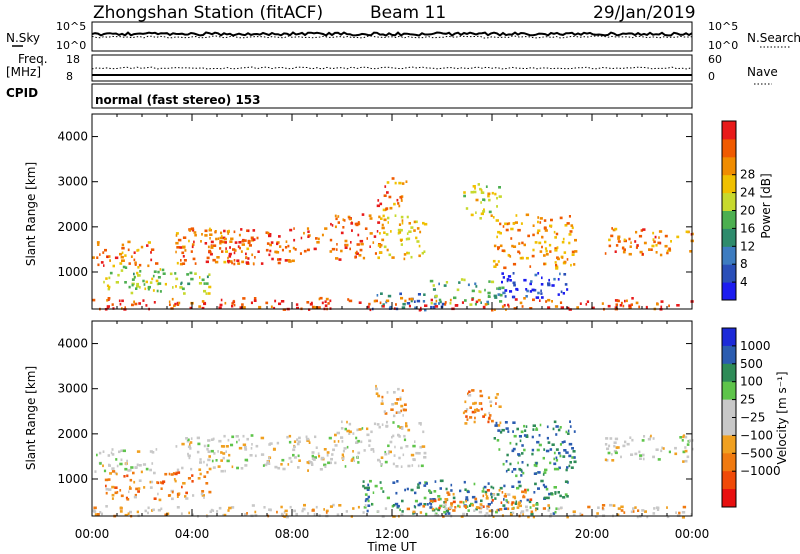  What do you see at coordinates (751, 364) in the screenshot?
I see `colorbar-tick-label: 500` at bounding box center [751, 364].